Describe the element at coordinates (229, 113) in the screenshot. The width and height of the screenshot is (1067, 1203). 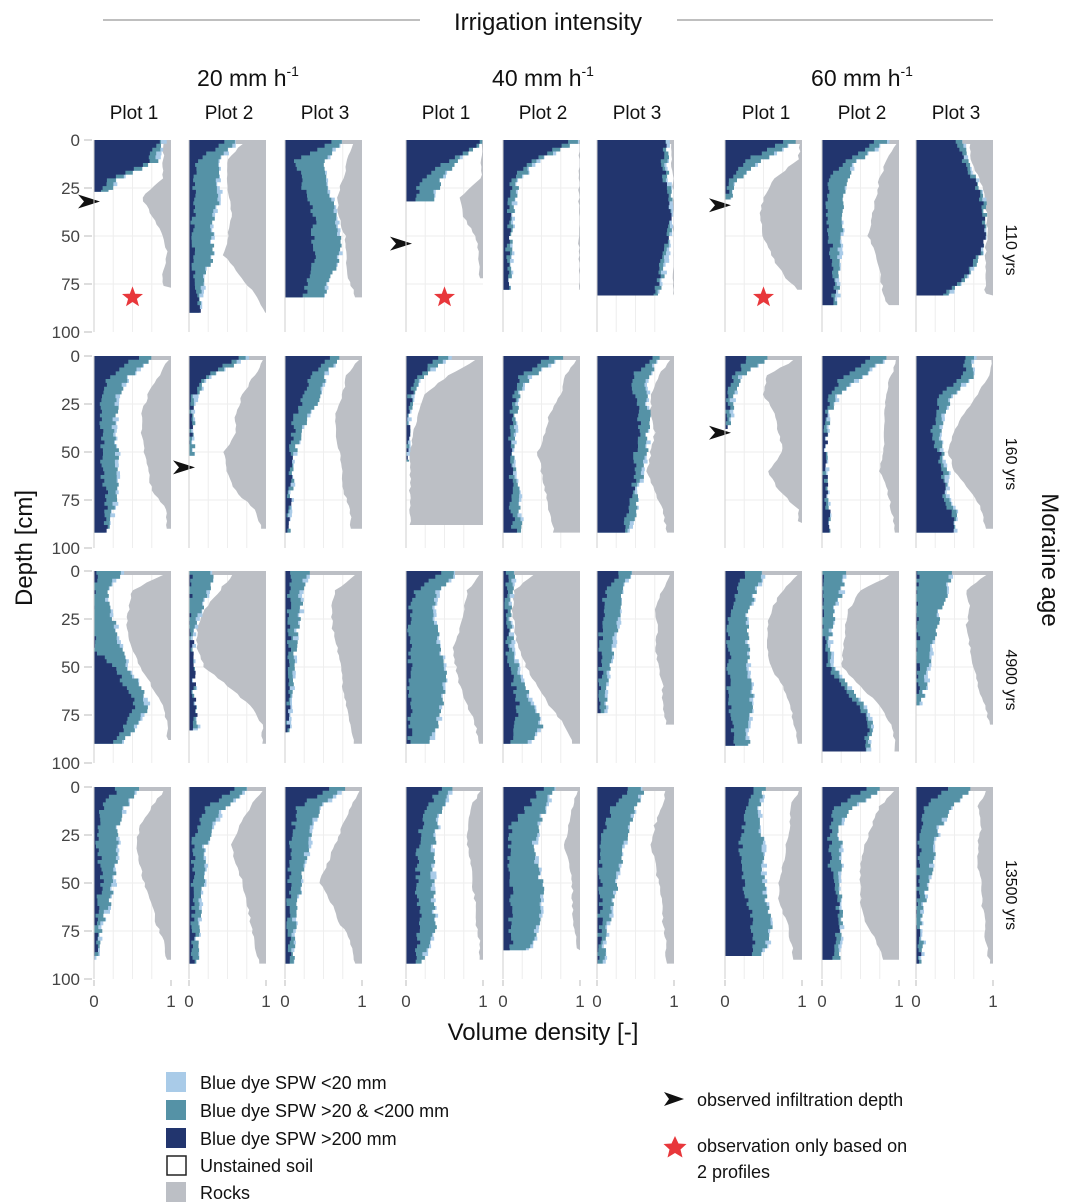
I see `plot-label-g1-p2: Plot 2` at that location.